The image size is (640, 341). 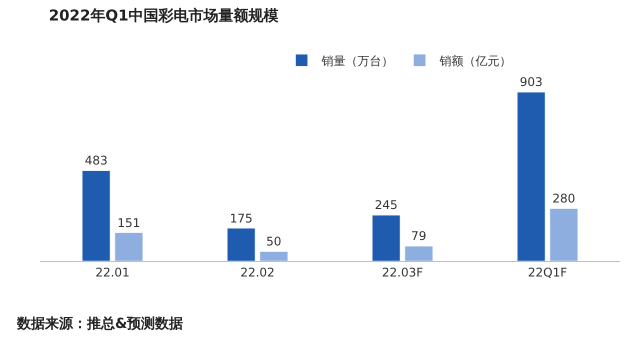 What do you see at coordinates (112, 272) in the screenshot?
I see `x-tick-label: 22.01` at bounding box center [112, 272].